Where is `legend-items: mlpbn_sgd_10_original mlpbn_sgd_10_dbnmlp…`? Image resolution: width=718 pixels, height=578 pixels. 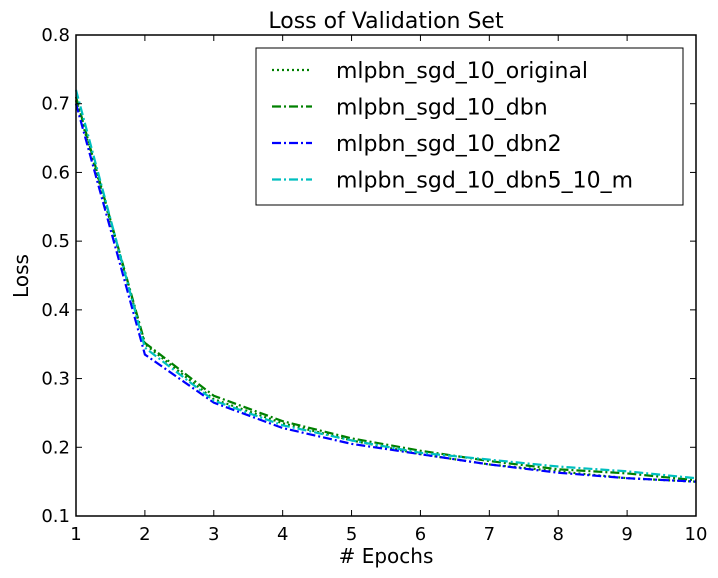 legend-items: mlpbn_sgd_10_original mlpbn_sgd_10_dbnmlp… is located at coordinates (452, 126).